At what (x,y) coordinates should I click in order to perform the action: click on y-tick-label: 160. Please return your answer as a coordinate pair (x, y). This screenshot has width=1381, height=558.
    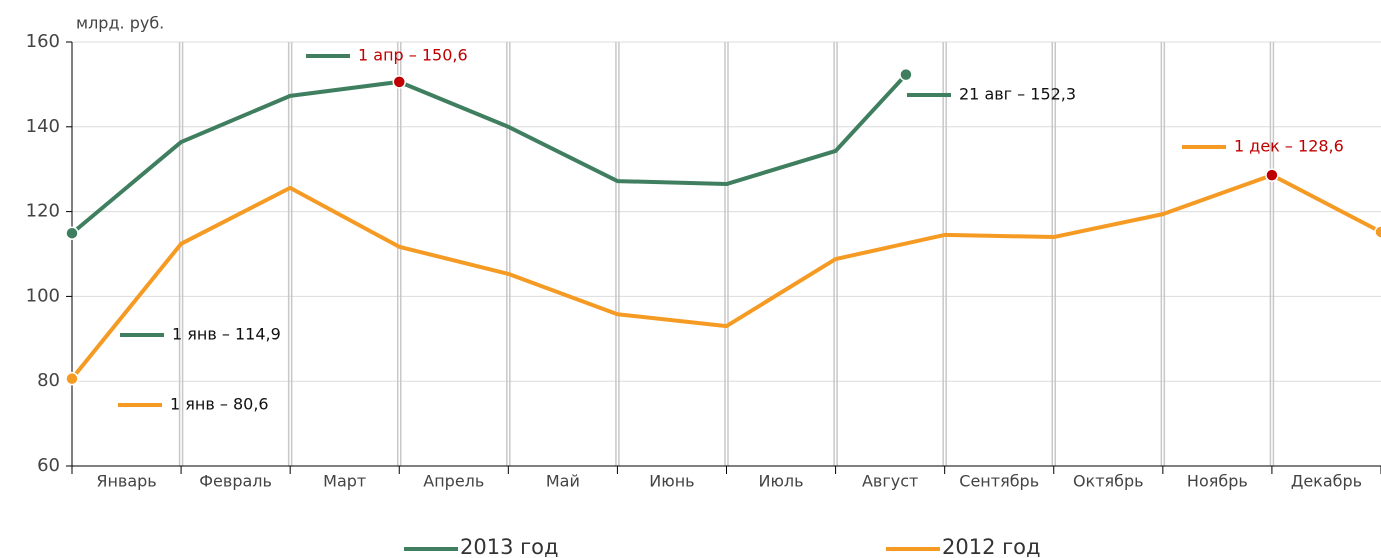
    Looking at the image, I should click on (43, 41).